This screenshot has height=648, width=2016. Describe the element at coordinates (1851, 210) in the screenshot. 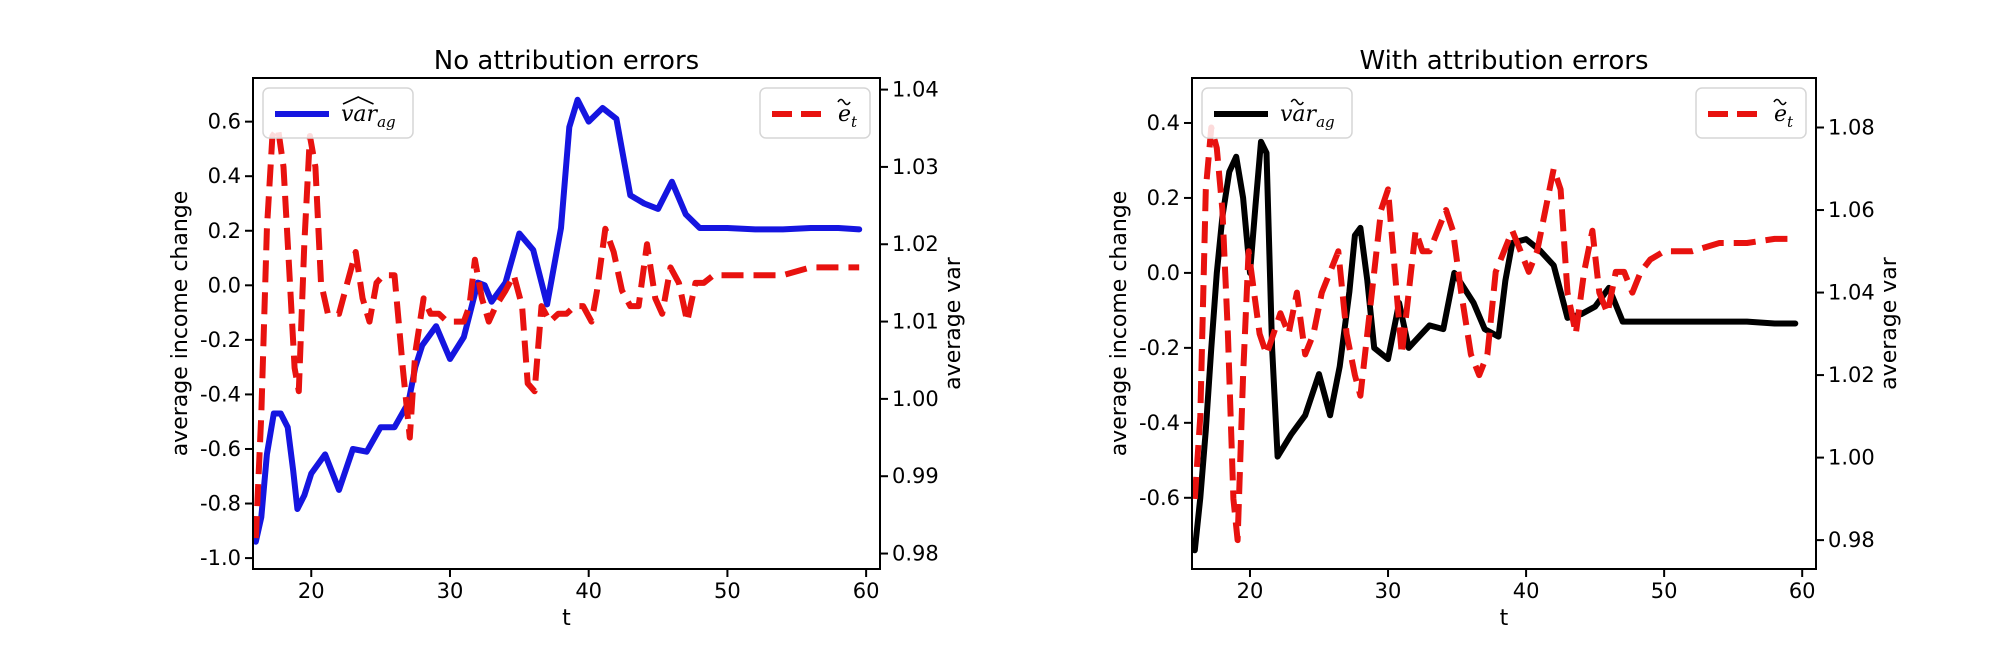

I see `y-tick-label-right: 1.06` at that location.